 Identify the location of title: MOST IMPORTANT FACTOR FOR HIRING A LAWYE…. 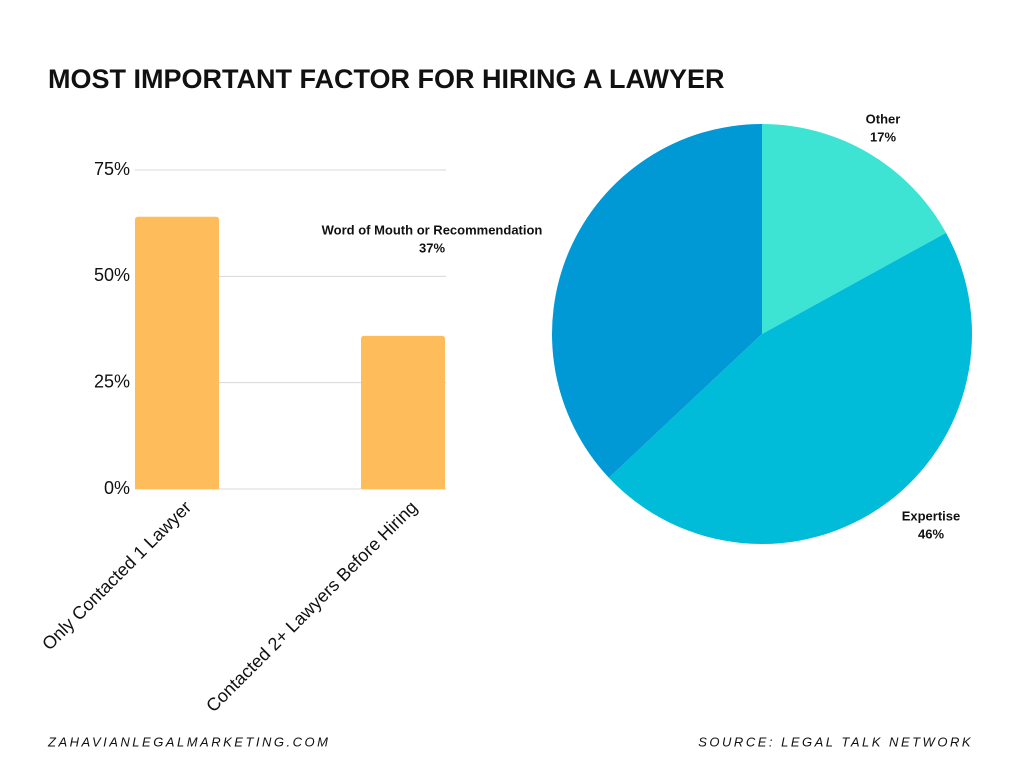
(386, 79).